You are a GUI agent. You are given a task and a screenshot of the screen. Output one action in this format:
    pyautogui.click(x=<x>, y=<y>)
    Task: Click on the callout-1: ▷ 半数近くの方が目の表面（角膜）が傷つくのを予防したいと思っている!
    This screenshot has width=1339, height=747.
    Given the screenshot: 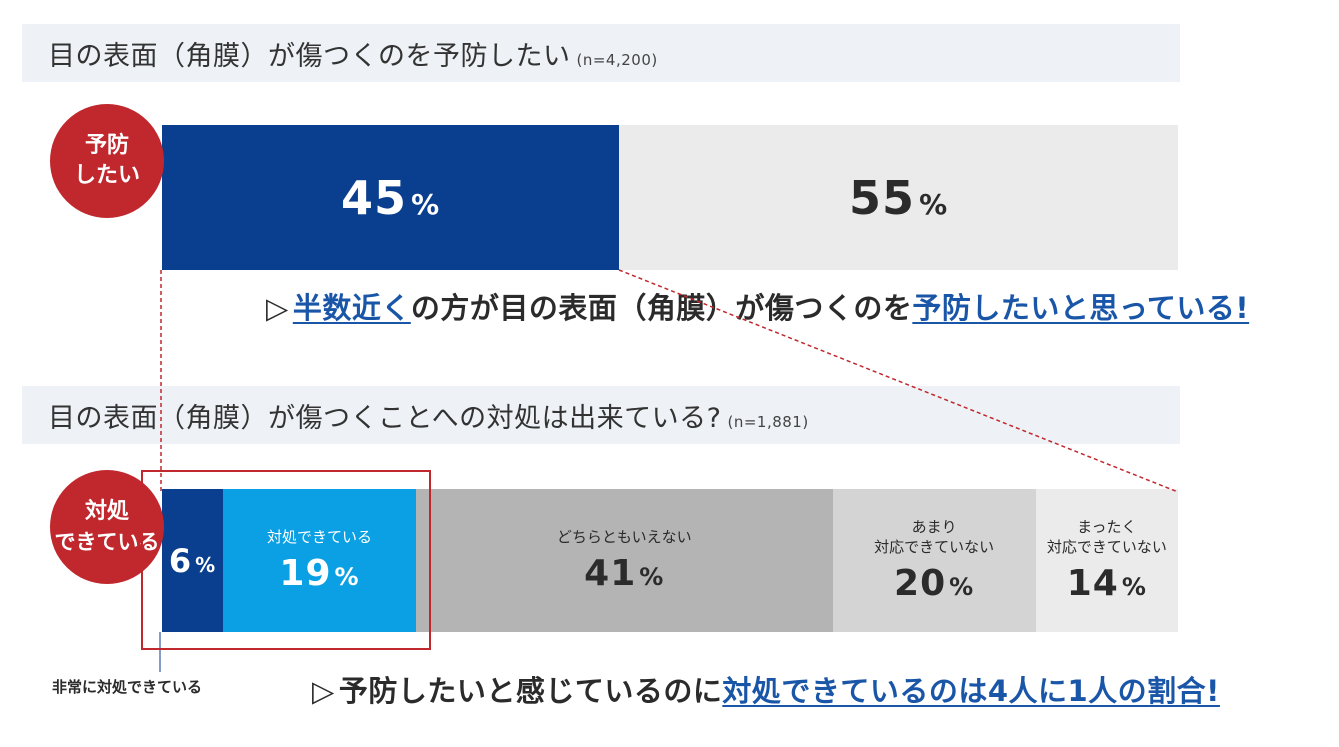 What is the action you would take?
    pyautogui.click(x=757, y=306)
    